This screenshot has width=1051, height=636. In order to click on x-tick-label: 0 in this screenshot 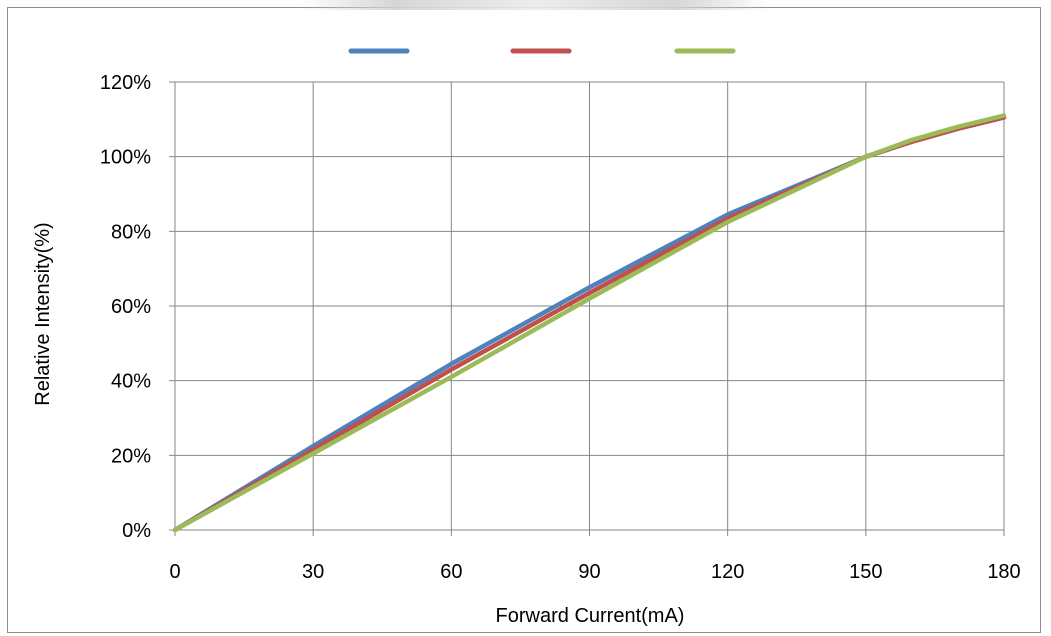, I will do `click(174, 572)`.